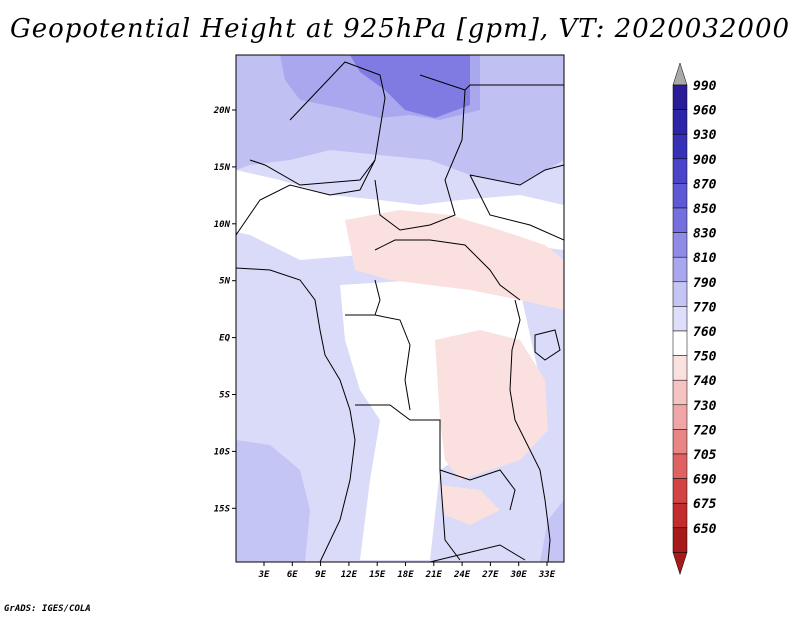 This screenshot has width=800, height=618. What do you see at coordinates (224, 282) in the screenshot?
I see `lat-tick-label: 5N` at bounding box center [224, 282].